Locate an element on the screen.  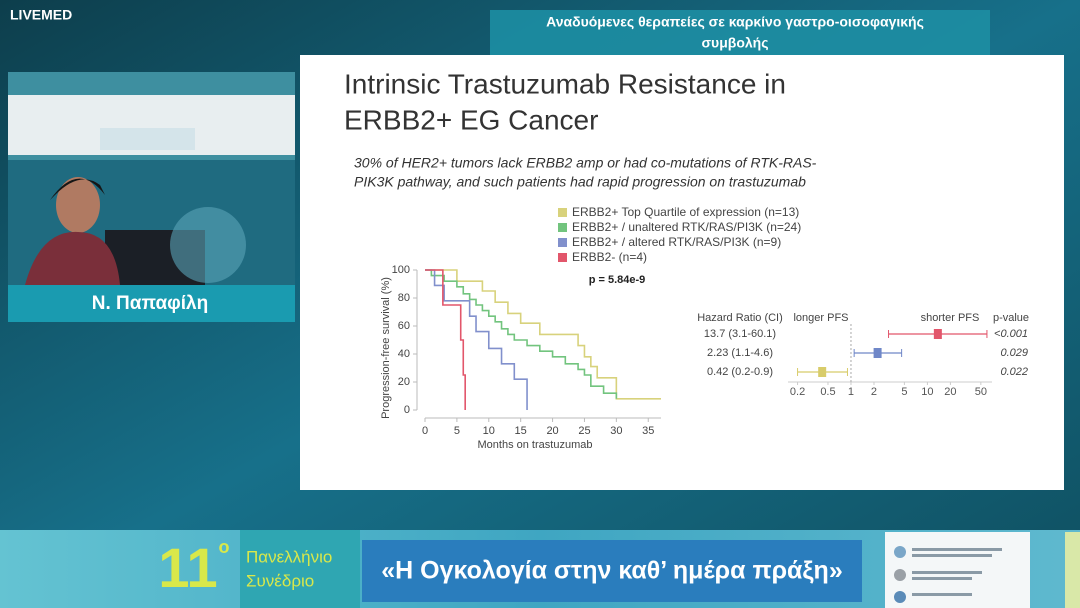
x-tick-label: 10 is located at coordinates (489, 431).